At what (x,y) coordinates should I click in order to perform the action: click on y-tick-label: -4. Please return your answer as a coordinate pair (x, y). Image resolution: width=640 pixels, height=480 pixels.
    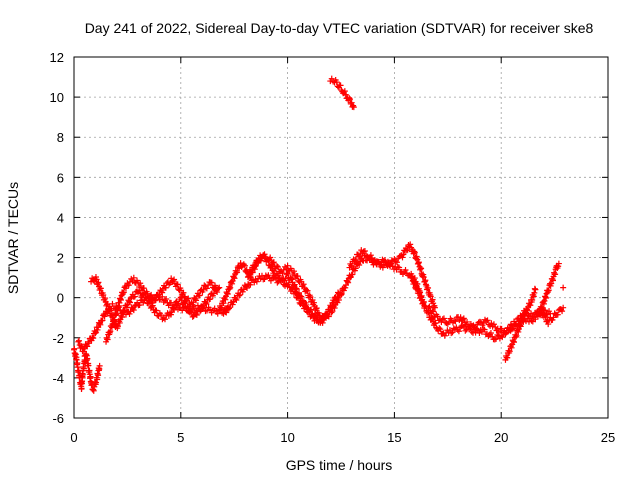
    Looking at the image, I should click on (58, 378).